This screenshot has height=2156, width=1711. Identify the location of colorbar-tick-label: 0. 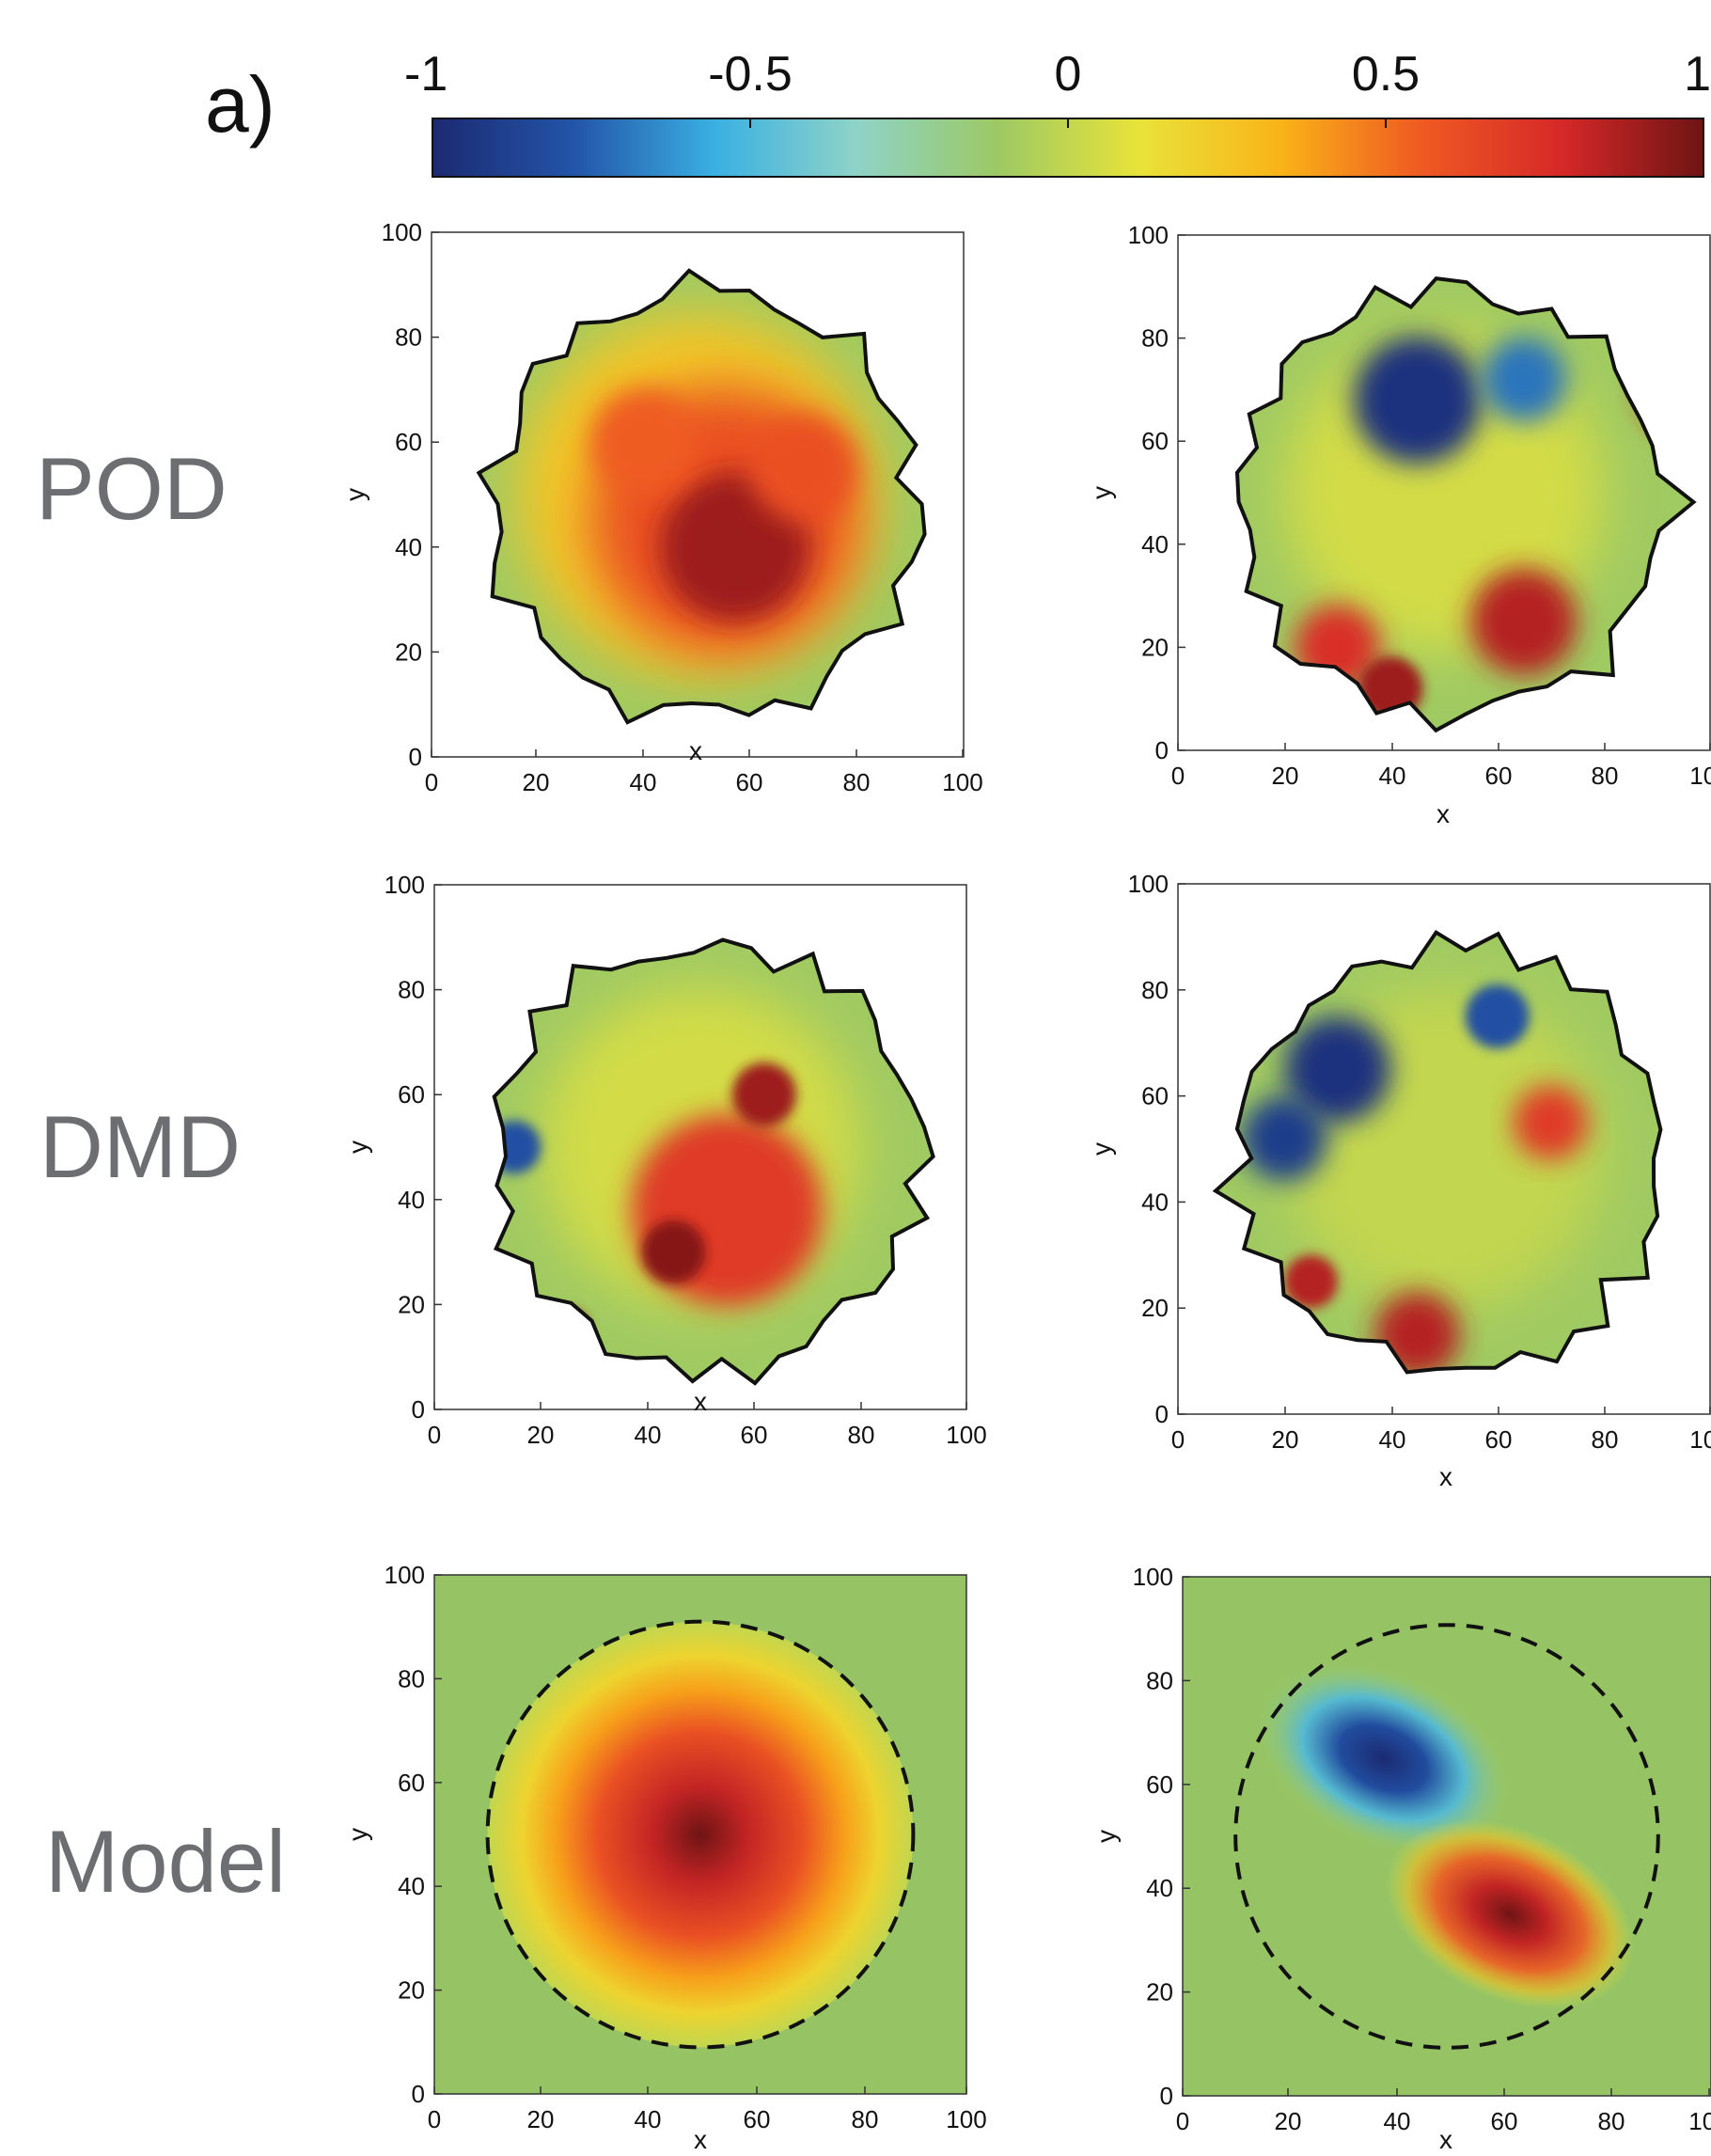
(1068, 74).